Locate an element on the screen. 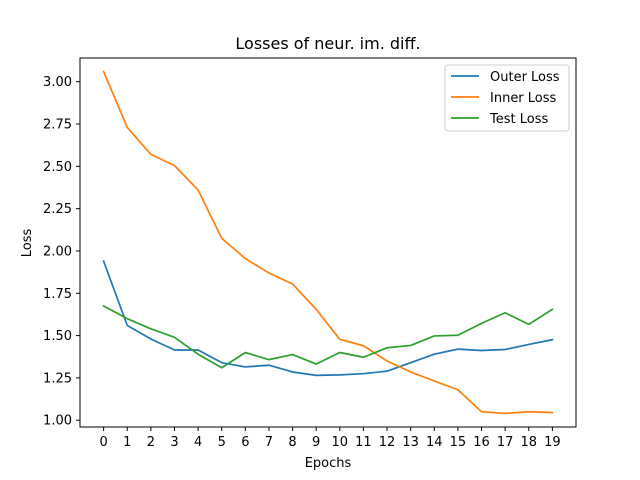 This screenshot has width=640, height=480. y-tick-label: 1.00 is located at coordinates (57, 421).